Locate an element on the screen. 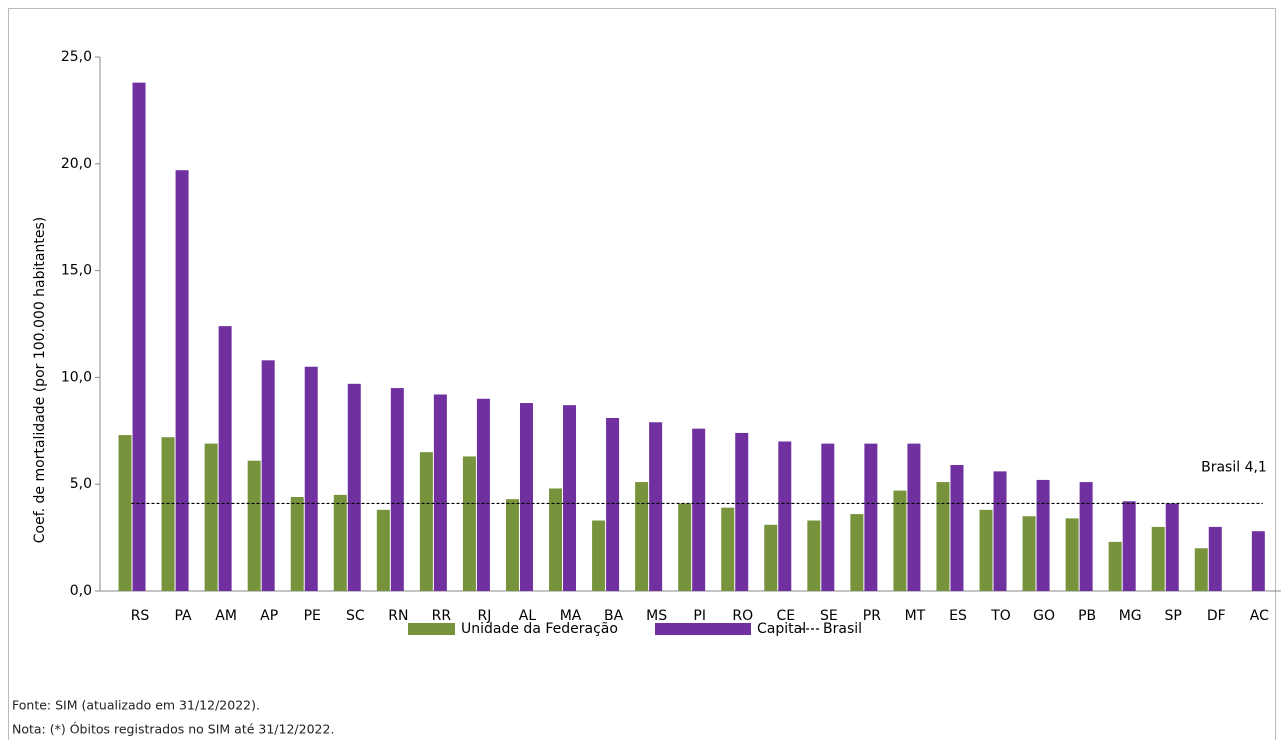 The height and width of the screenshot is (740, 1282). x-tick-label: SE is located at coordinates (829, 616).